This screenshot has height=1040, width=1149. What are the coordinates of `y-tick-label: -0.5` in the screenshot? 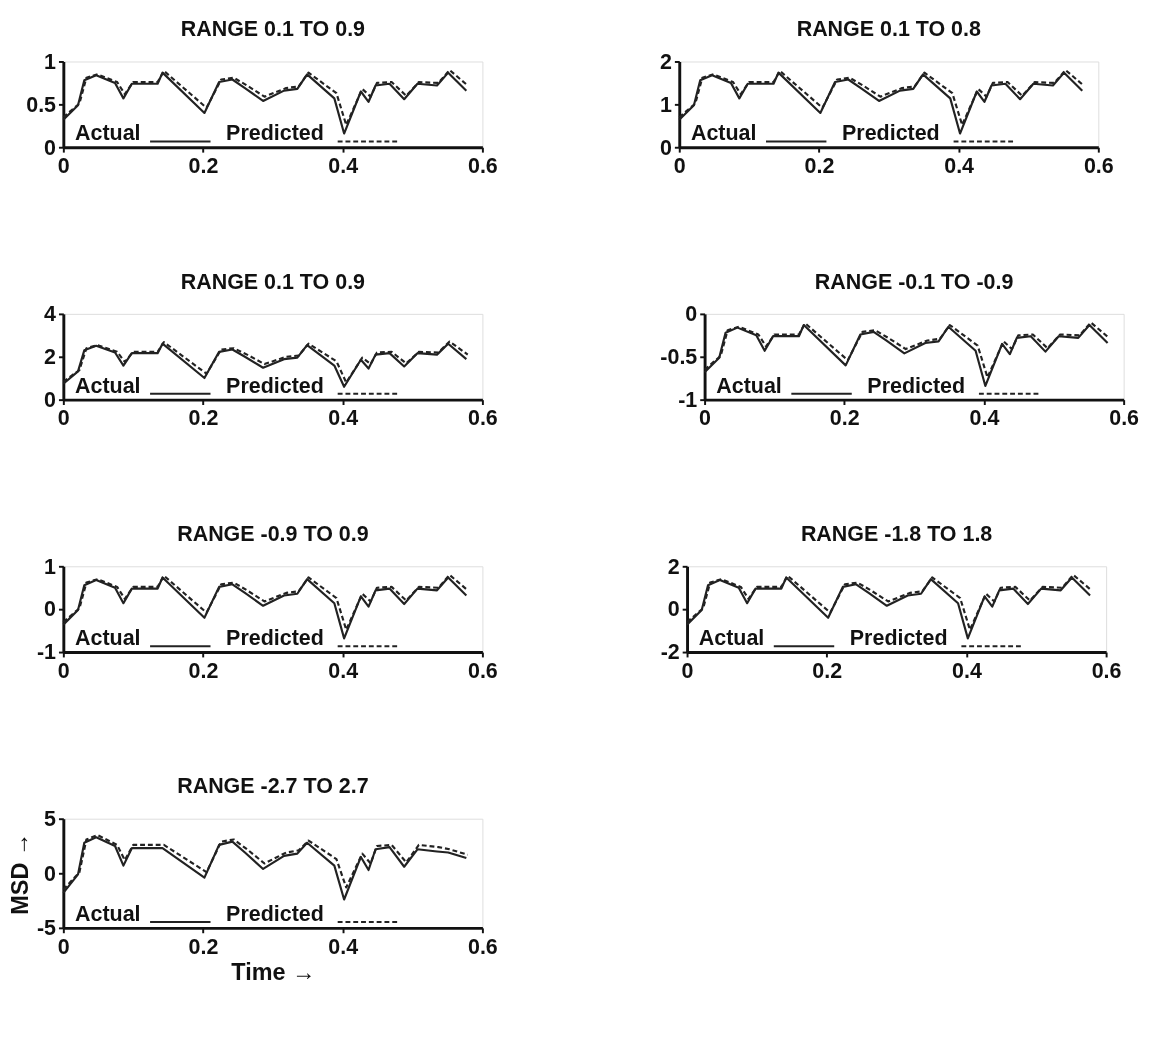 It's located at (679, 357).